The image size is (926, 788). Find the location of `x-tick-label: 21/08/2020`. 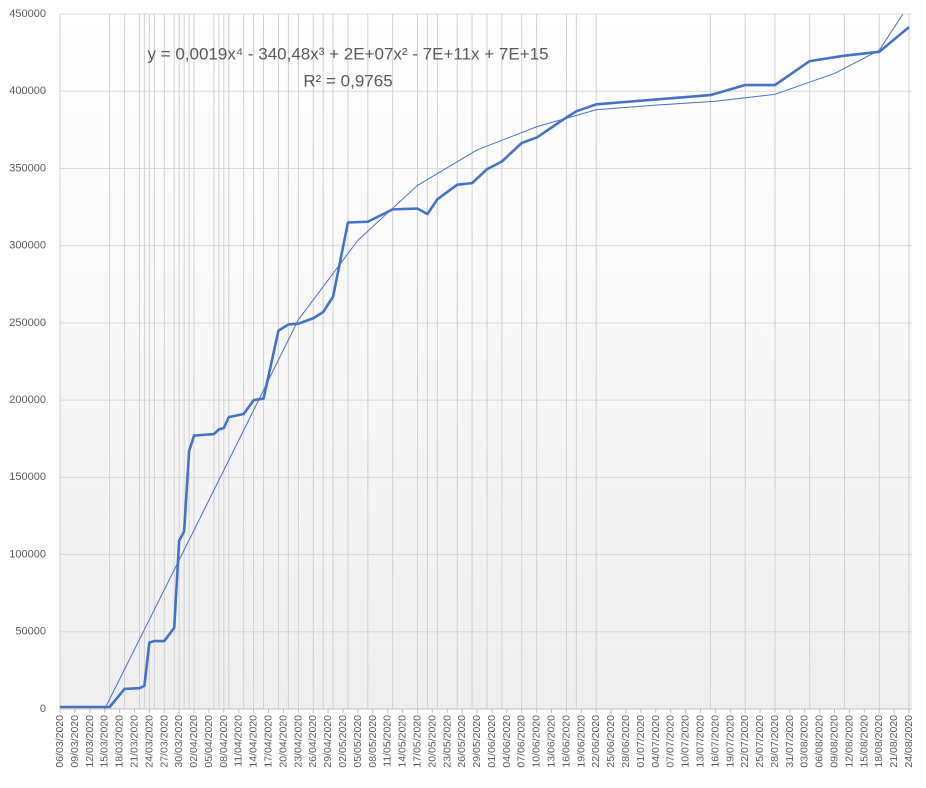

x-tick-label: 21/08/2020 is located at coordinates (894, 741).